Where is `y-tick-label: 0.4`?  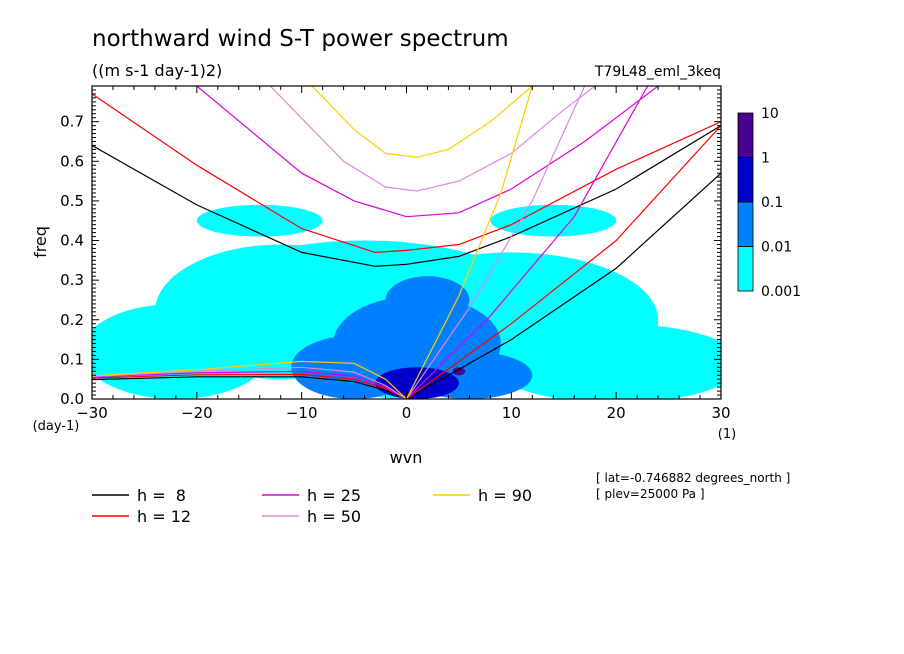 y-tick-label: 0.4 is located at coordinates (72, 241).